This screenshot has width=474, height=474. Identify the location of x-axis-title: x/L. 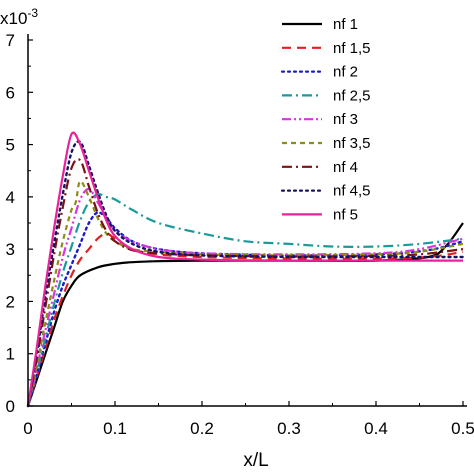
(255, 460).